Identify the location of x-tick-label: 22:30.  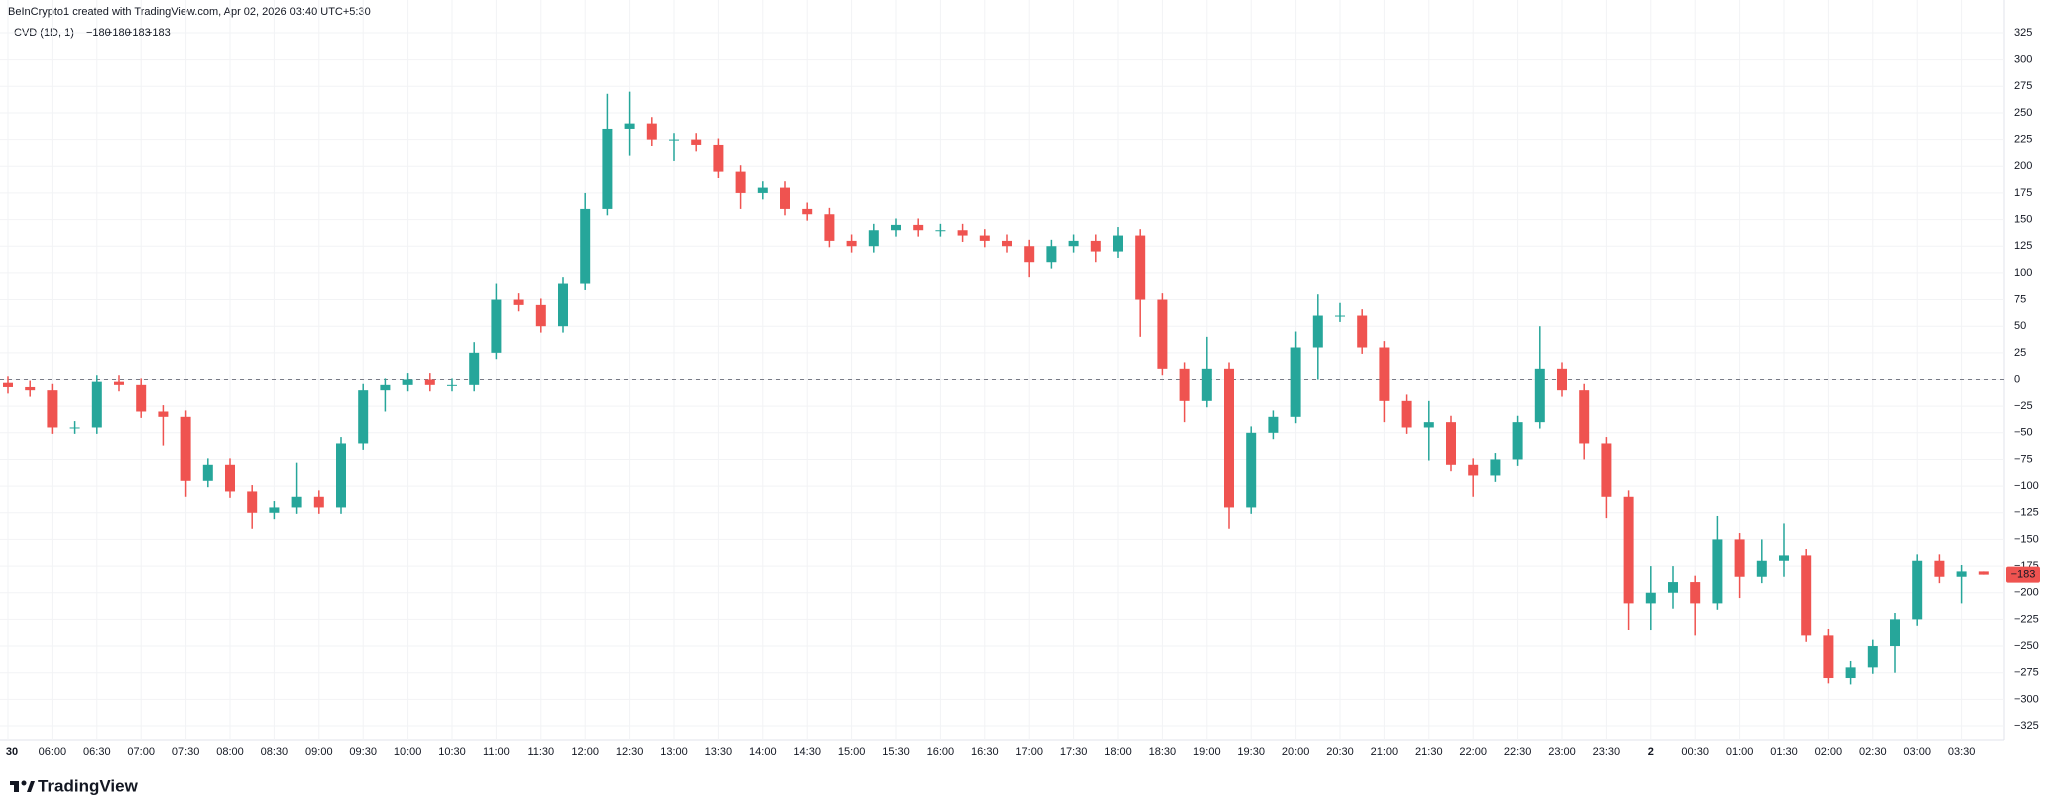
(1518, 752).